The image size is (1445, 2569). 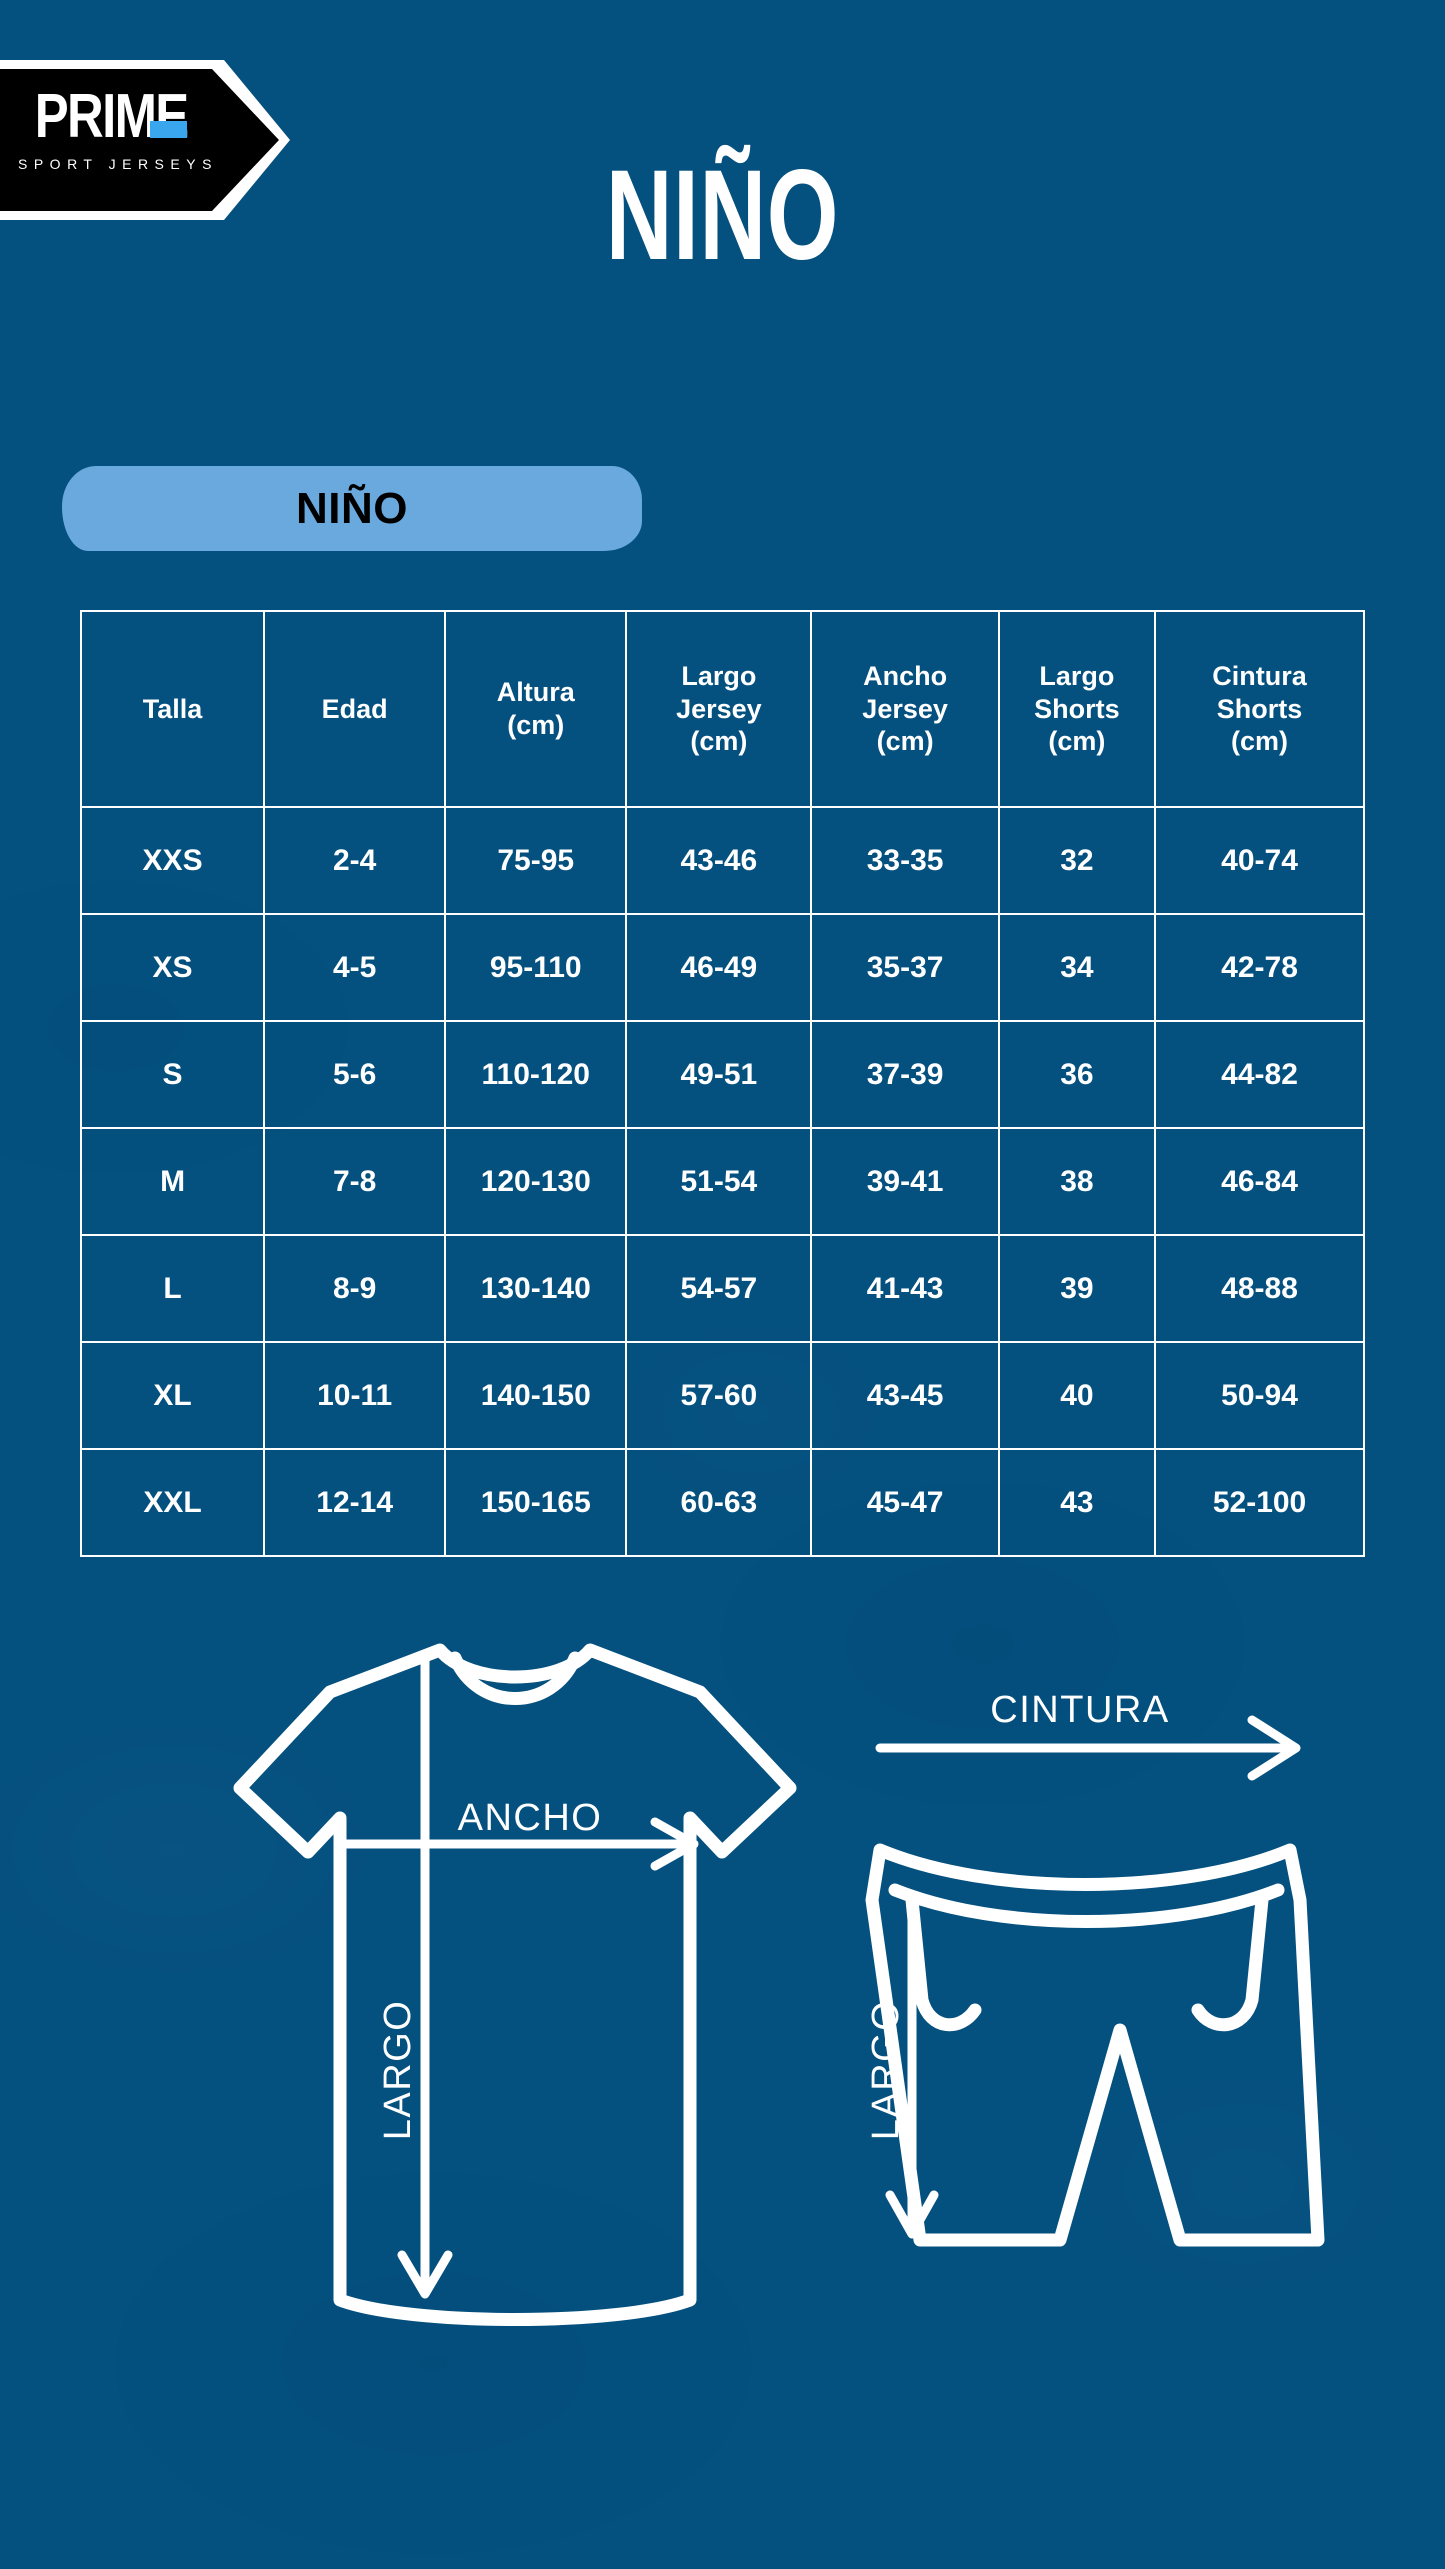 I want to click on shorts-length-label: LARGO, so click(x=886, y=2070).